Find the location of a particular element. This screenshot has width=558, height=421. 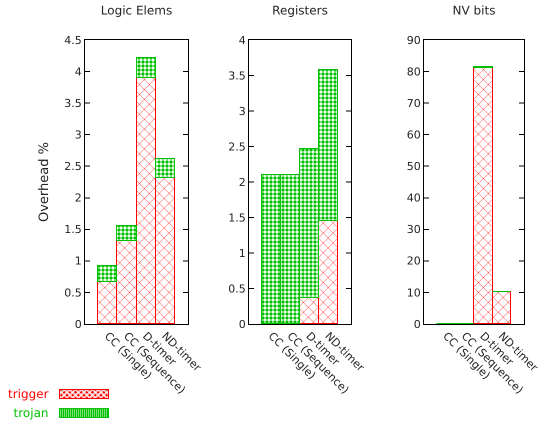

y-tick-label: 40 is located at coordinates (413, 198).